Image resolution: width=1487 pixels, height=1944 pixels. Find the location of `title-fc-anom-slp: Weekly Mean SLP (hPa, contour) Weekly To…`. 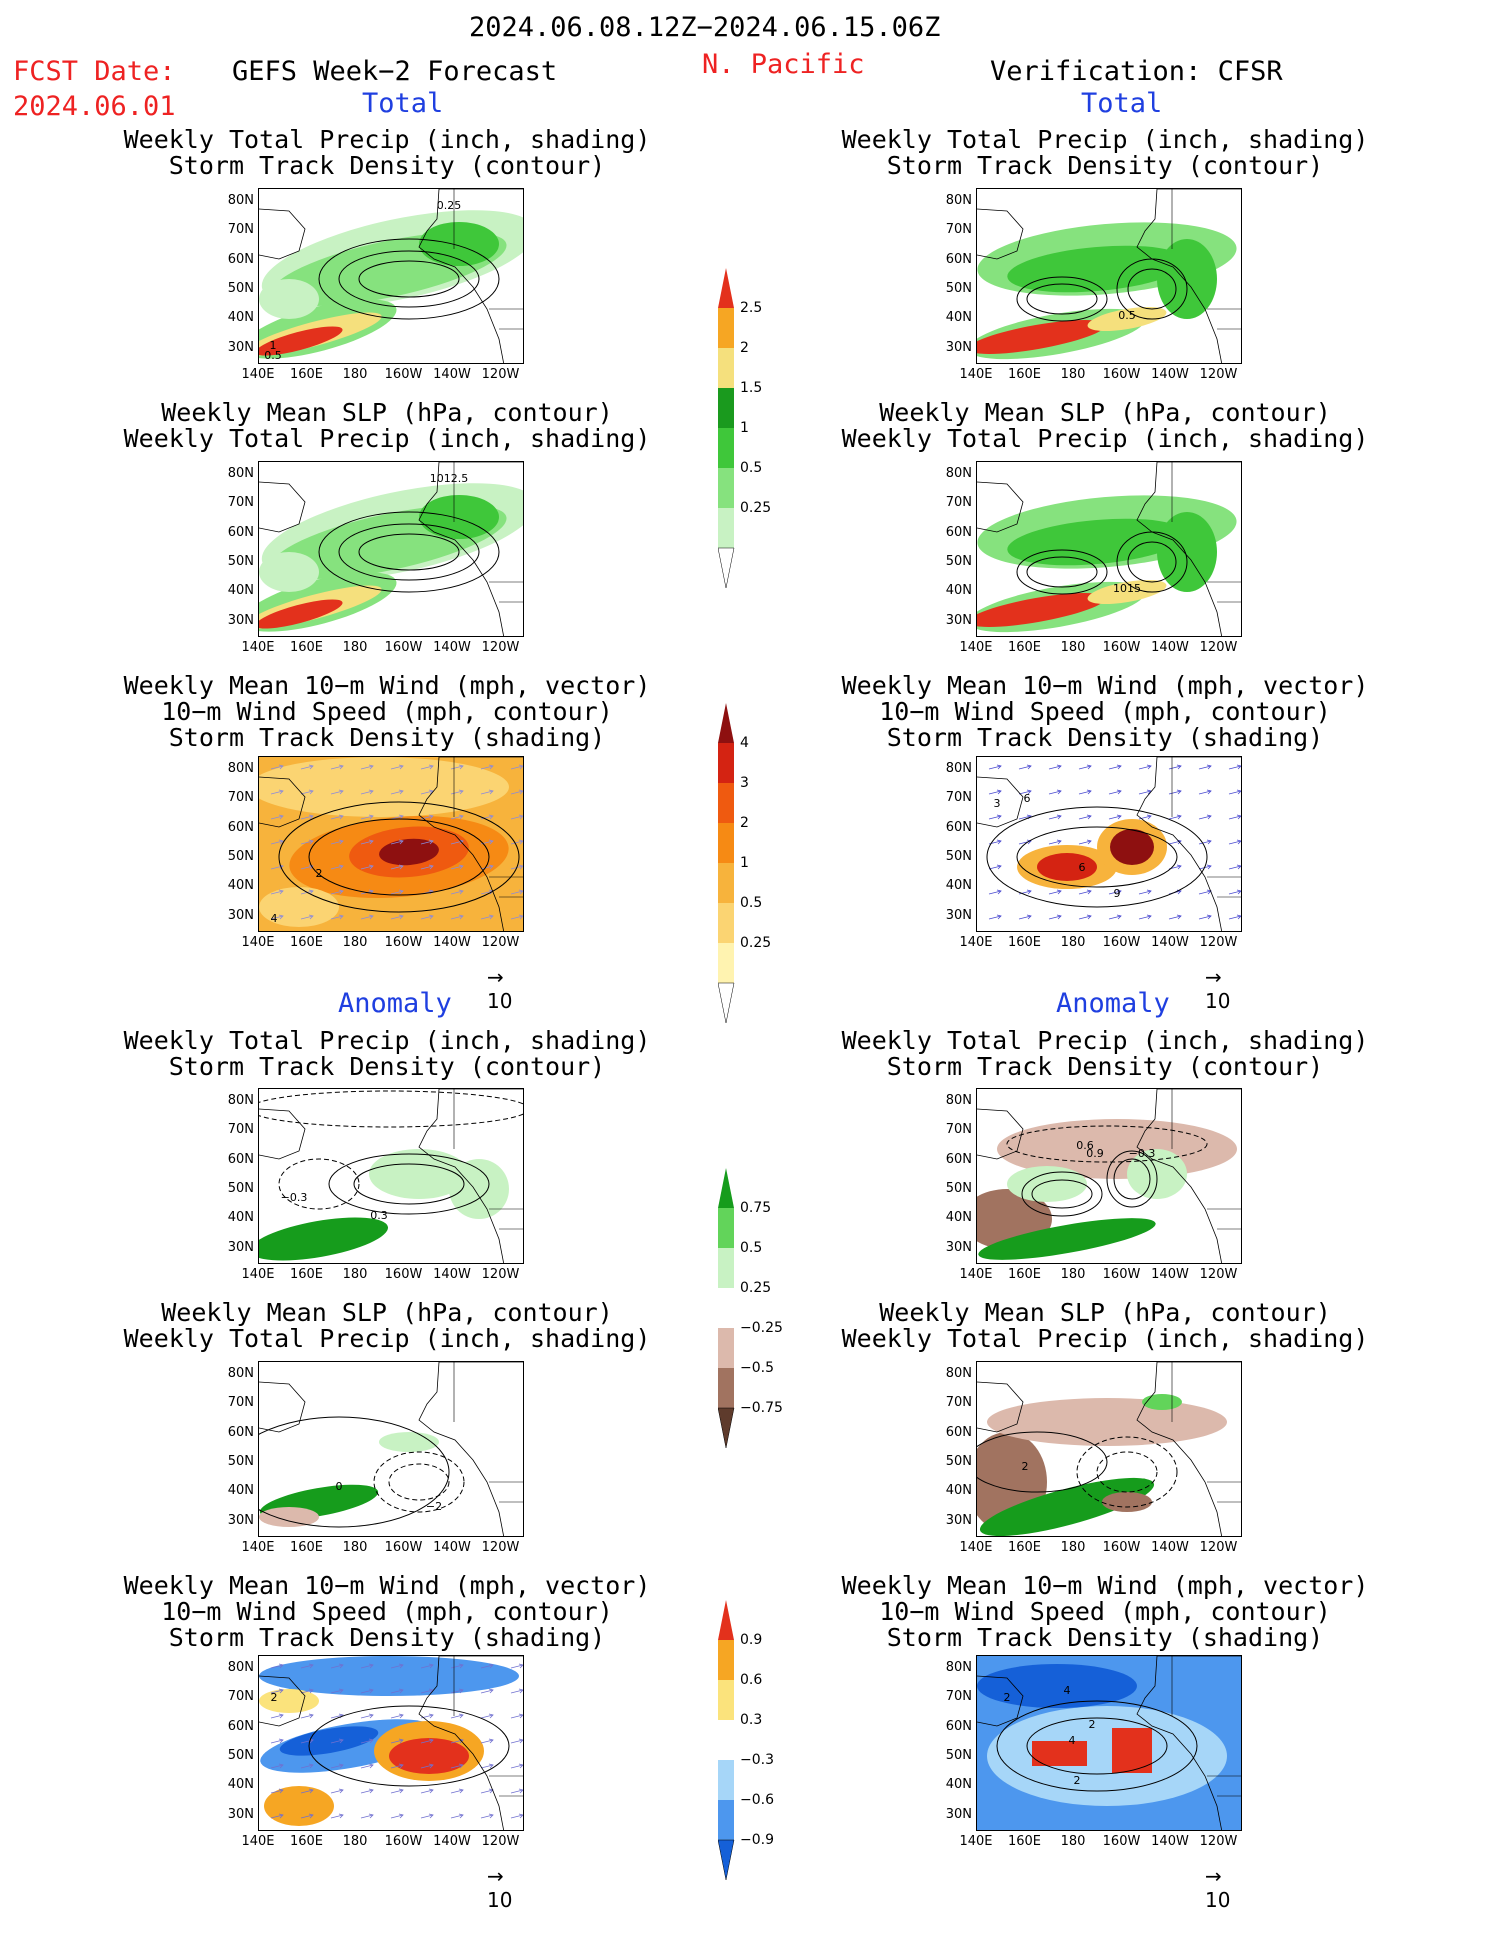

title-fc-anom-slp: Weekly Mean SLP (hPa, contour) Weekly To… is located at coordinates (387, 1325).